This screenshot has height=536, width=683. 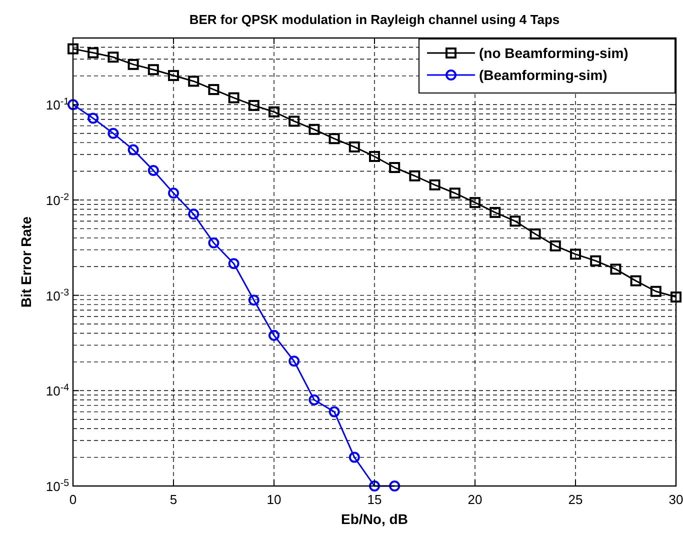 I want to click on x-axis-title: Eb/No, dB, so click(x=374, y=519).